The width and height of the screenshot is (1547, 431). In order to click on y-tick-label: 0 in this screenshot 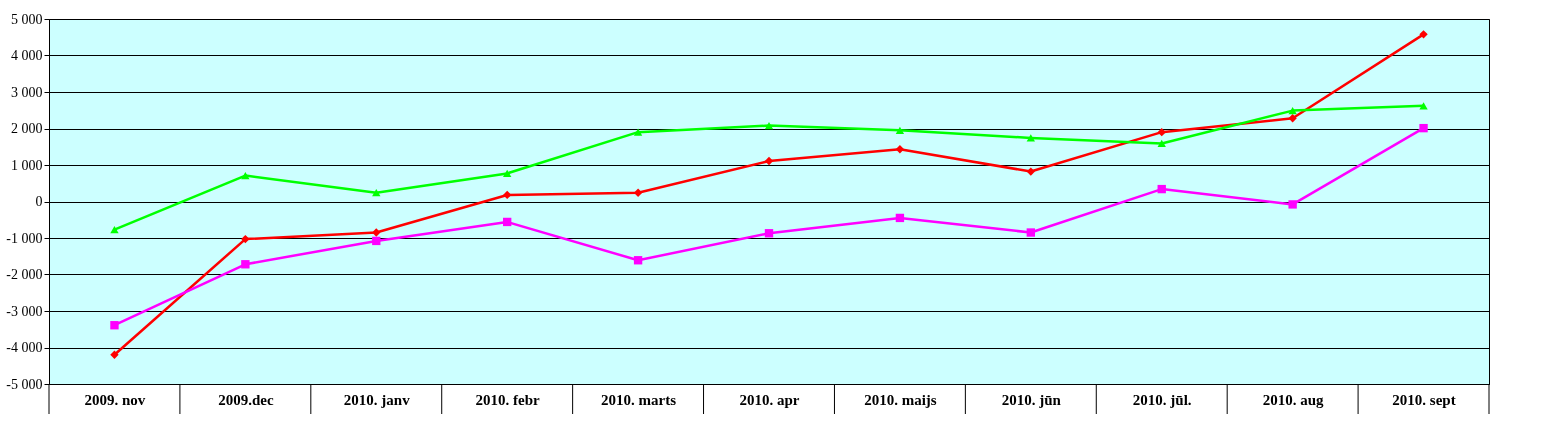, I will do `click(39, 201)`.